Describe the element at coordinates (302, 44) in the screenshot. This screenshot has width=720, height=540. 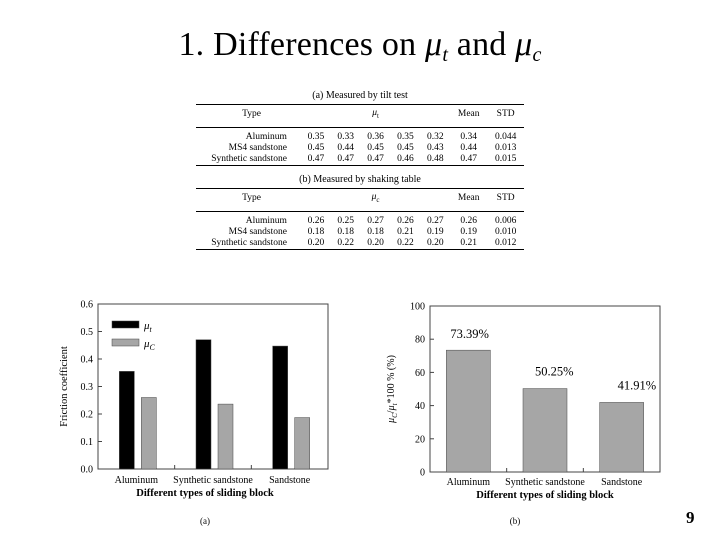
I see `title-prefix: 1. Differences on` at that location.